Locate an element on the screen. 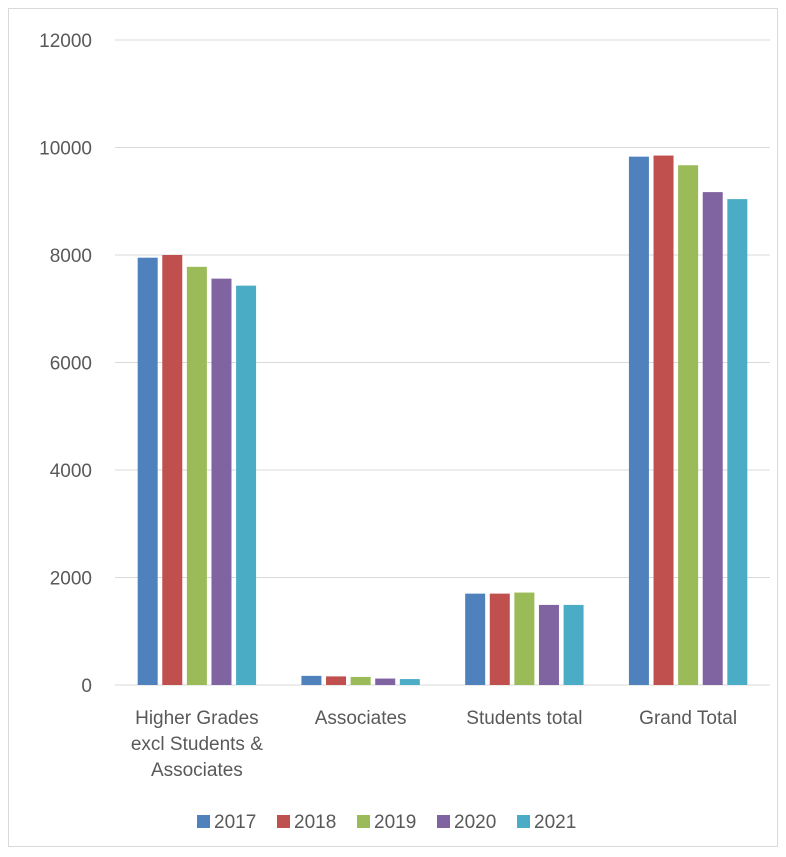  bar-2017-cat3 is located at coordinates (638, 420).